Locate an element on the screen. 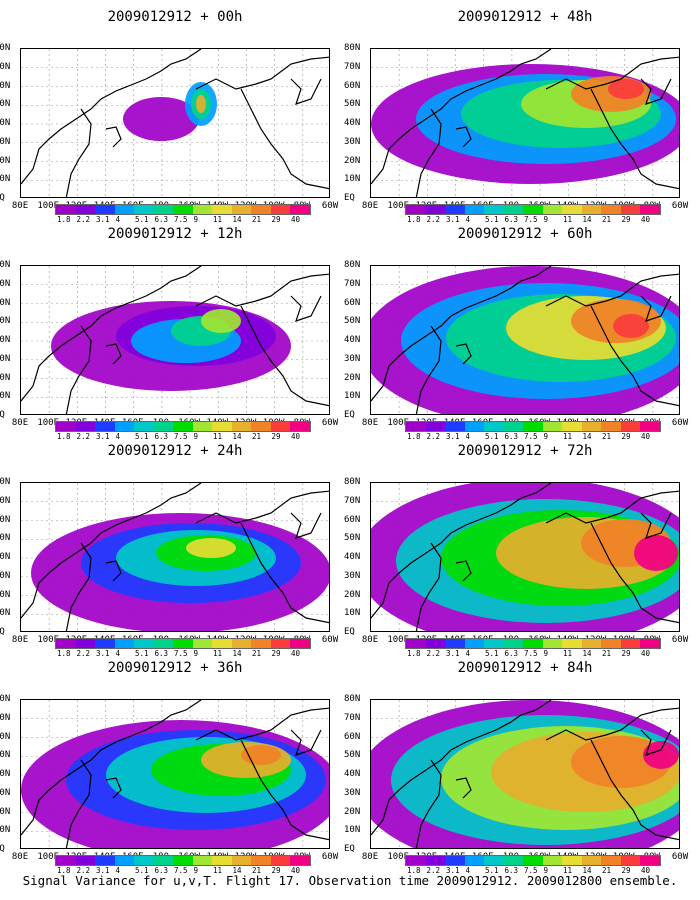  colorbar-labels: 1.8 2.2 3.1 4 5.1 6.3 7.5 9 11 14 21 29 40 is located at coordinates (190, 871).